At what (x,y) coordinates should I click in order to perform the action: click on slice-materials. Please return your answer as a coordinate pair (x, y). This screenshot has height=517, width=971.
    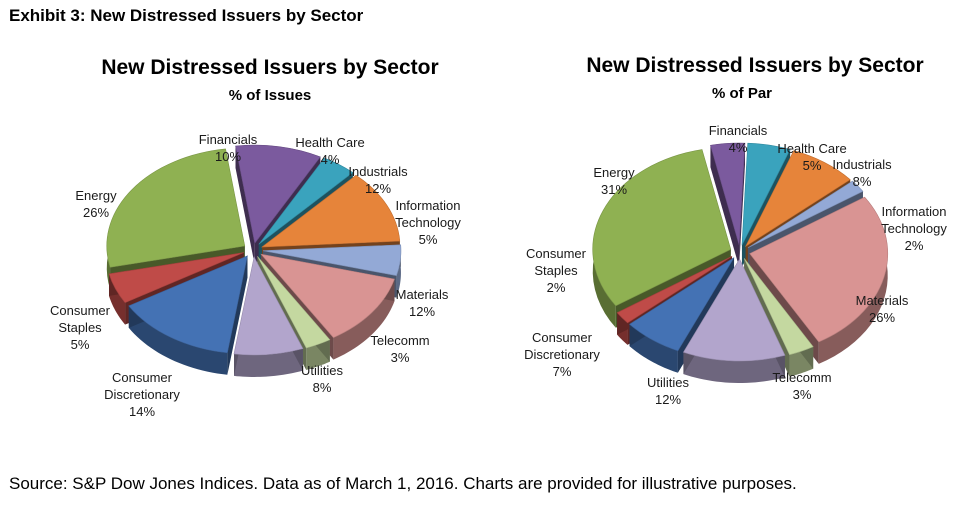
    Looking at the image, I should click on (818, 280).